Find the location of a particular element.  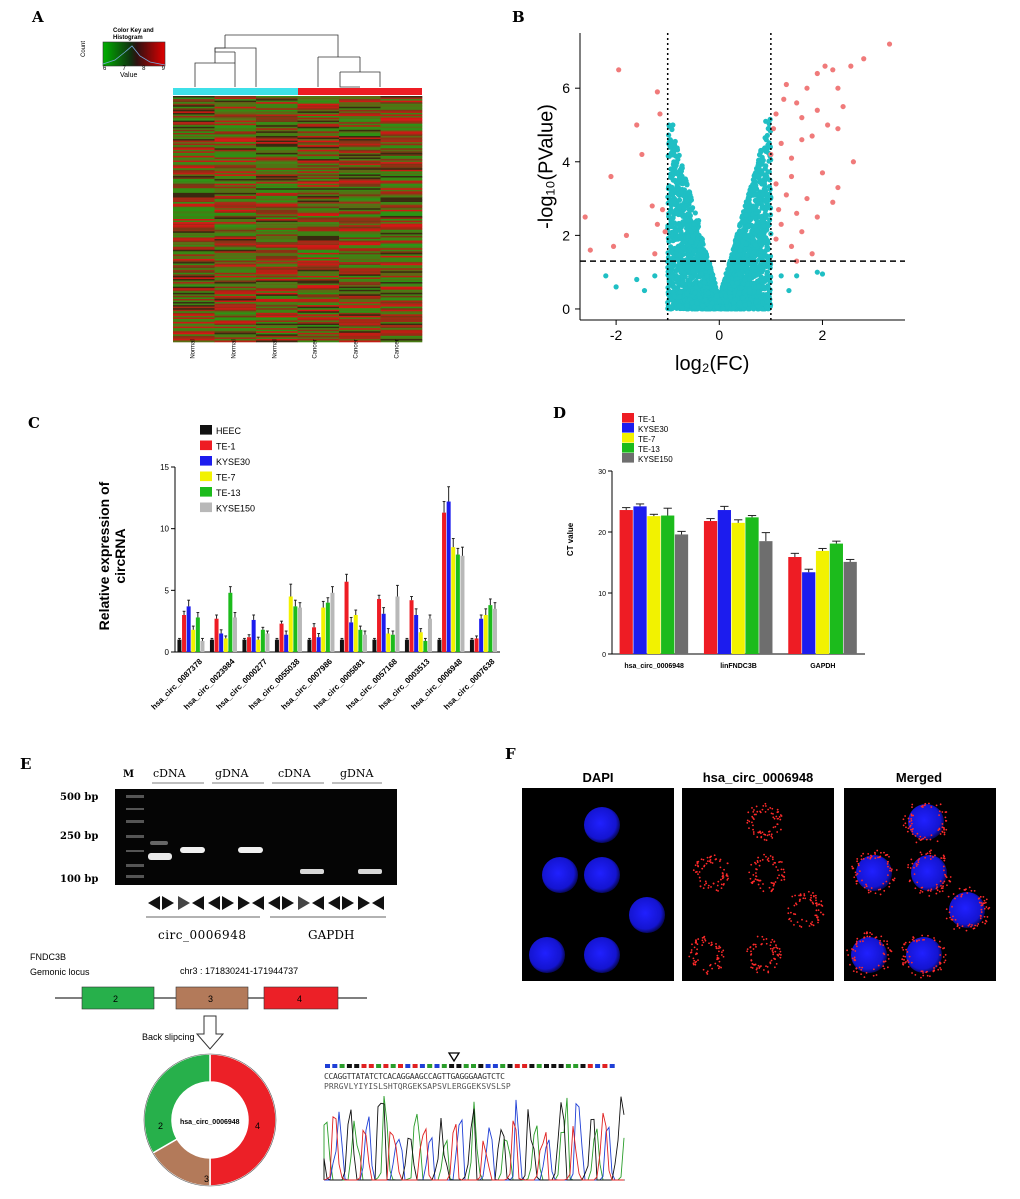

primer-arrow-icon is located at coordinates (154, 903).